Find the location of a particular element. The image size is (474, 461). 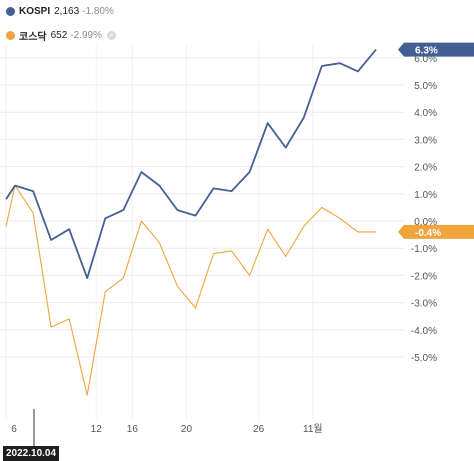

x-tick-label: 16 is located at coordinates (133, 429).